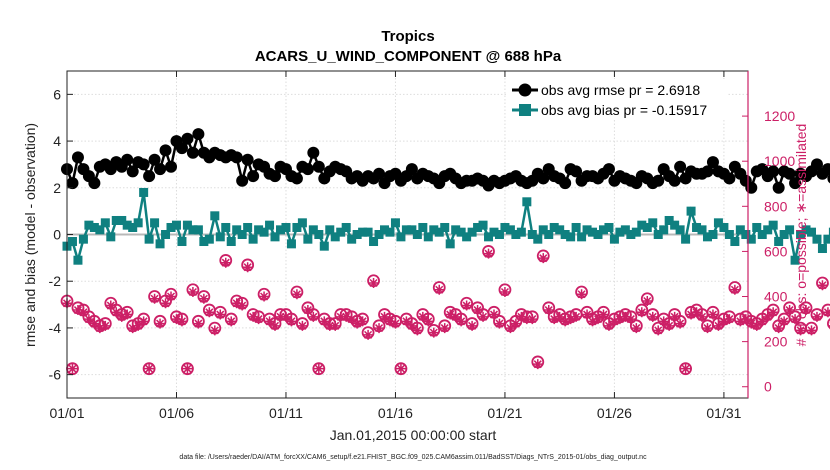 The width and height of the screenshot is (830, 470). Describe the element at coordinates (779, 116) in the screenshot. I see `y-right-tick-label: 1200` at that location.